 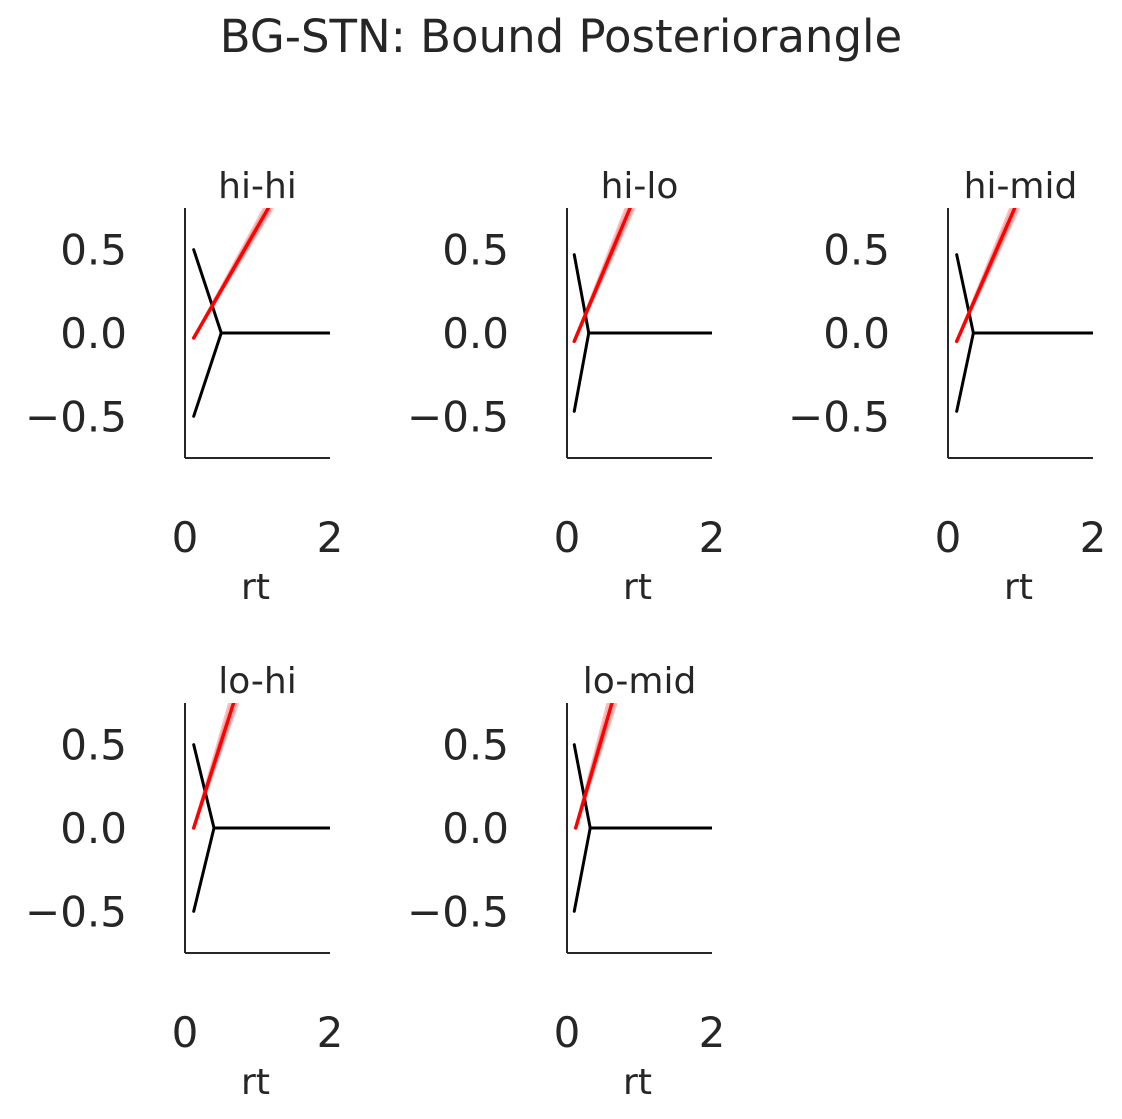 I want to click on subplot-hi-lo: hi-lo 0.5 0.0 −0.5 0 2 rt, so click(x=566, y=387).